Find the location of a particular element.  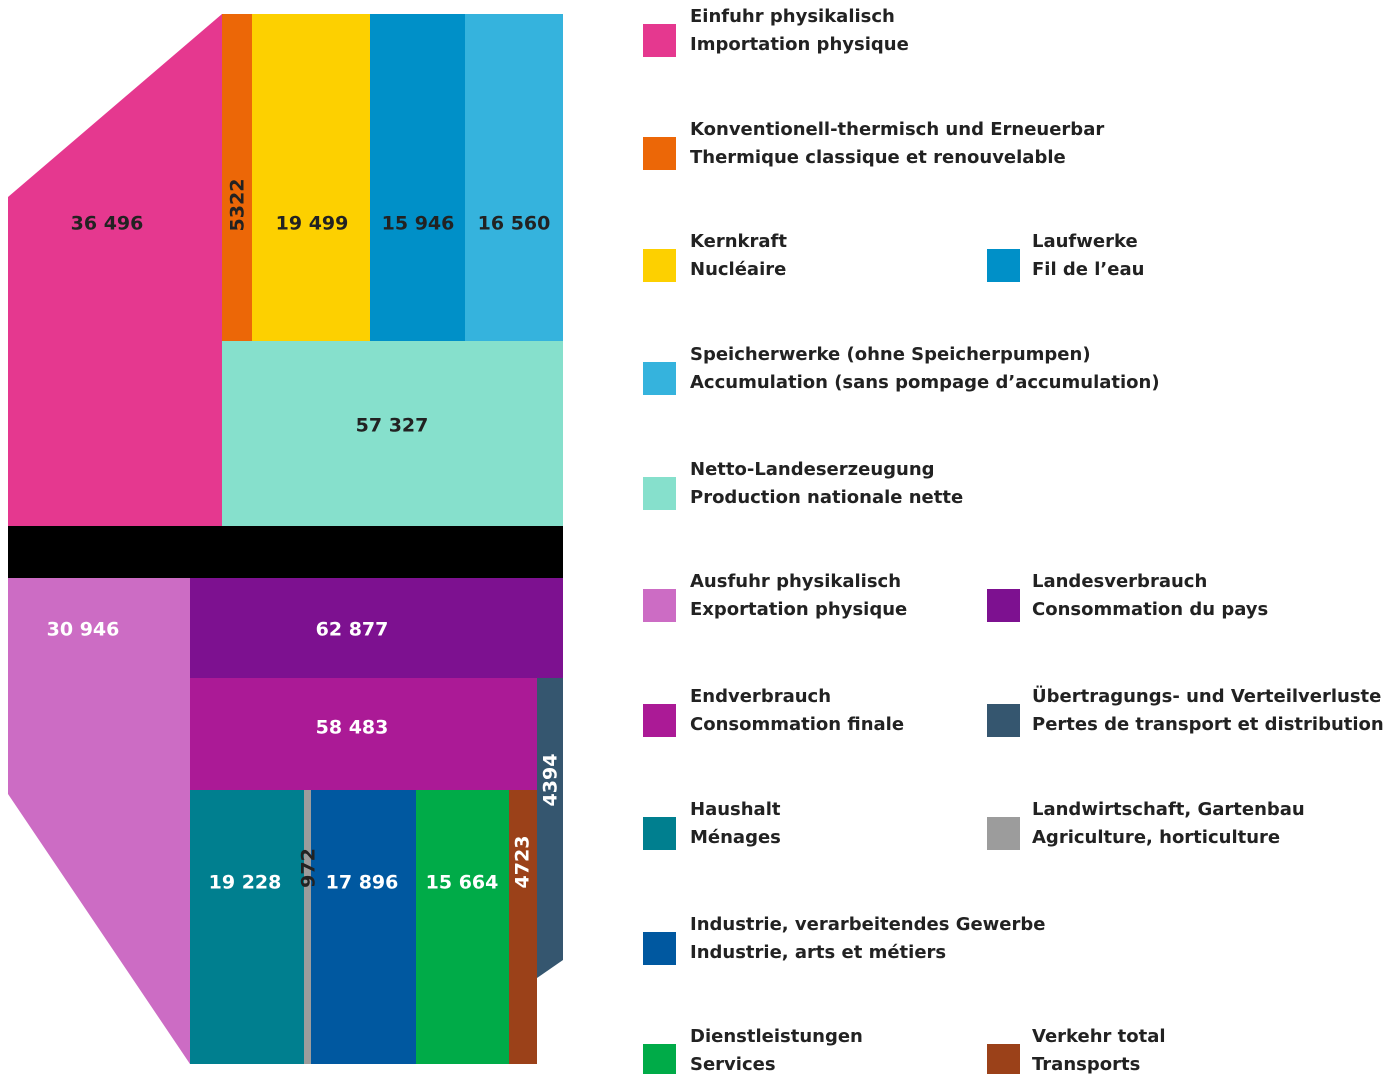

legend-label-fr: Pertes de transport et distribution is located at coordinates (1208, 724).